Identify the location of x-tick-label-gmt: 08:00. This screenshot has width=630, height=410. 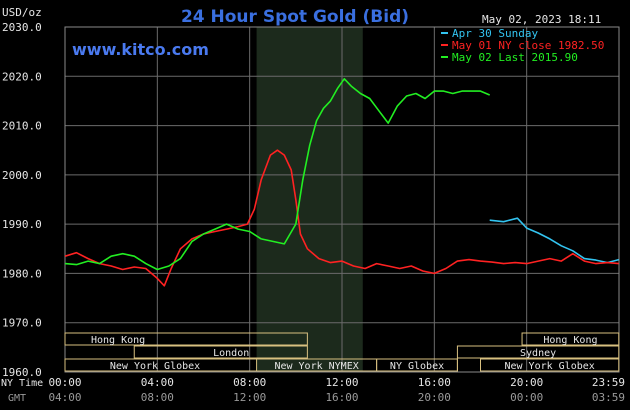
(157, 397).